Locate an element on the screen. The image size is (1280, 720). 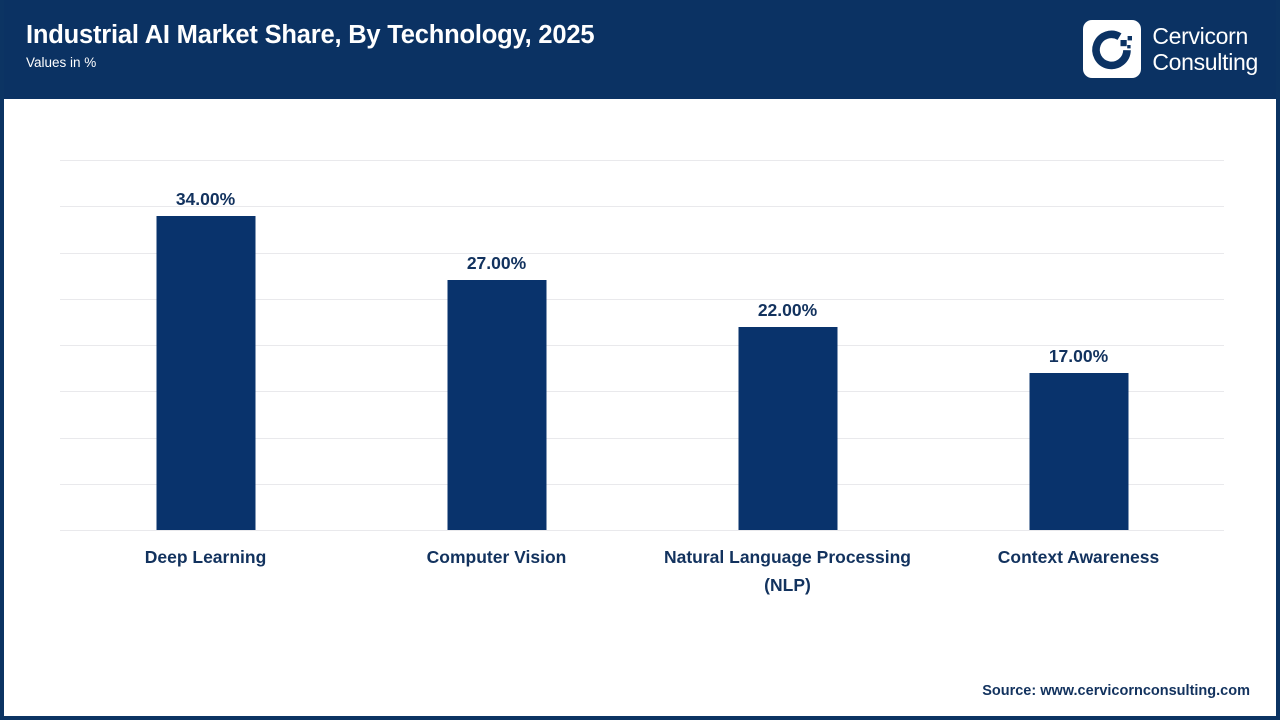
bar-value-label: 34.00% is located at coordinates (205, 198).